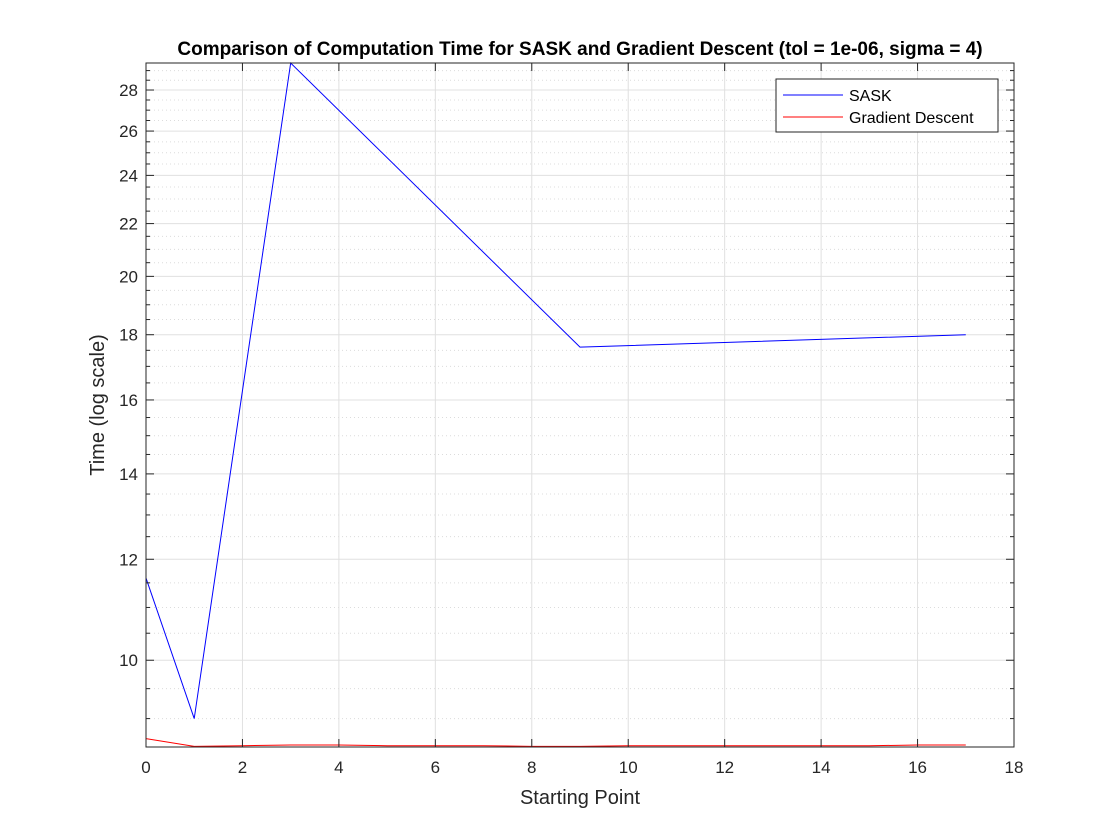 This screenshot has width=1120, height=840. Describe the element at coordinates (1014, 767) in the screenshot. I see `x-tick-label: 18` at that location.